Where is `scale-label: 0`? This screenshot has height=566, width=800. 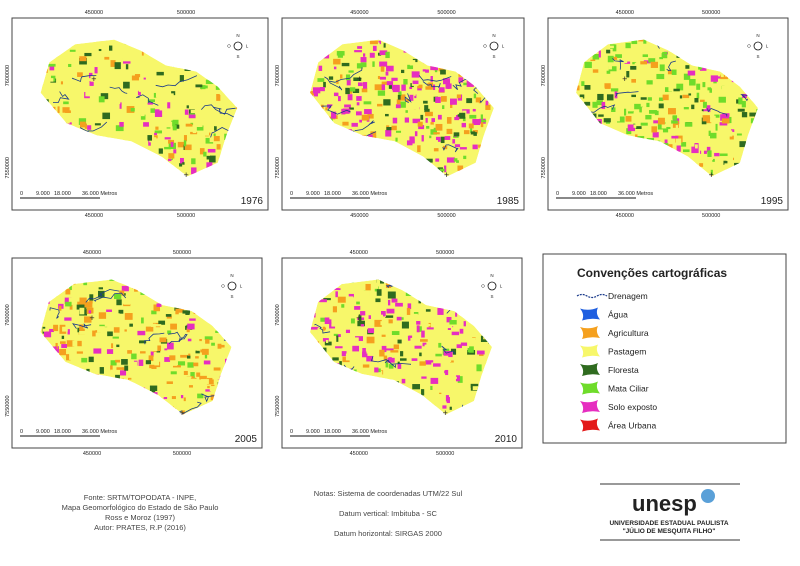 scale-label: 0 is located at coordinates (291, 194).